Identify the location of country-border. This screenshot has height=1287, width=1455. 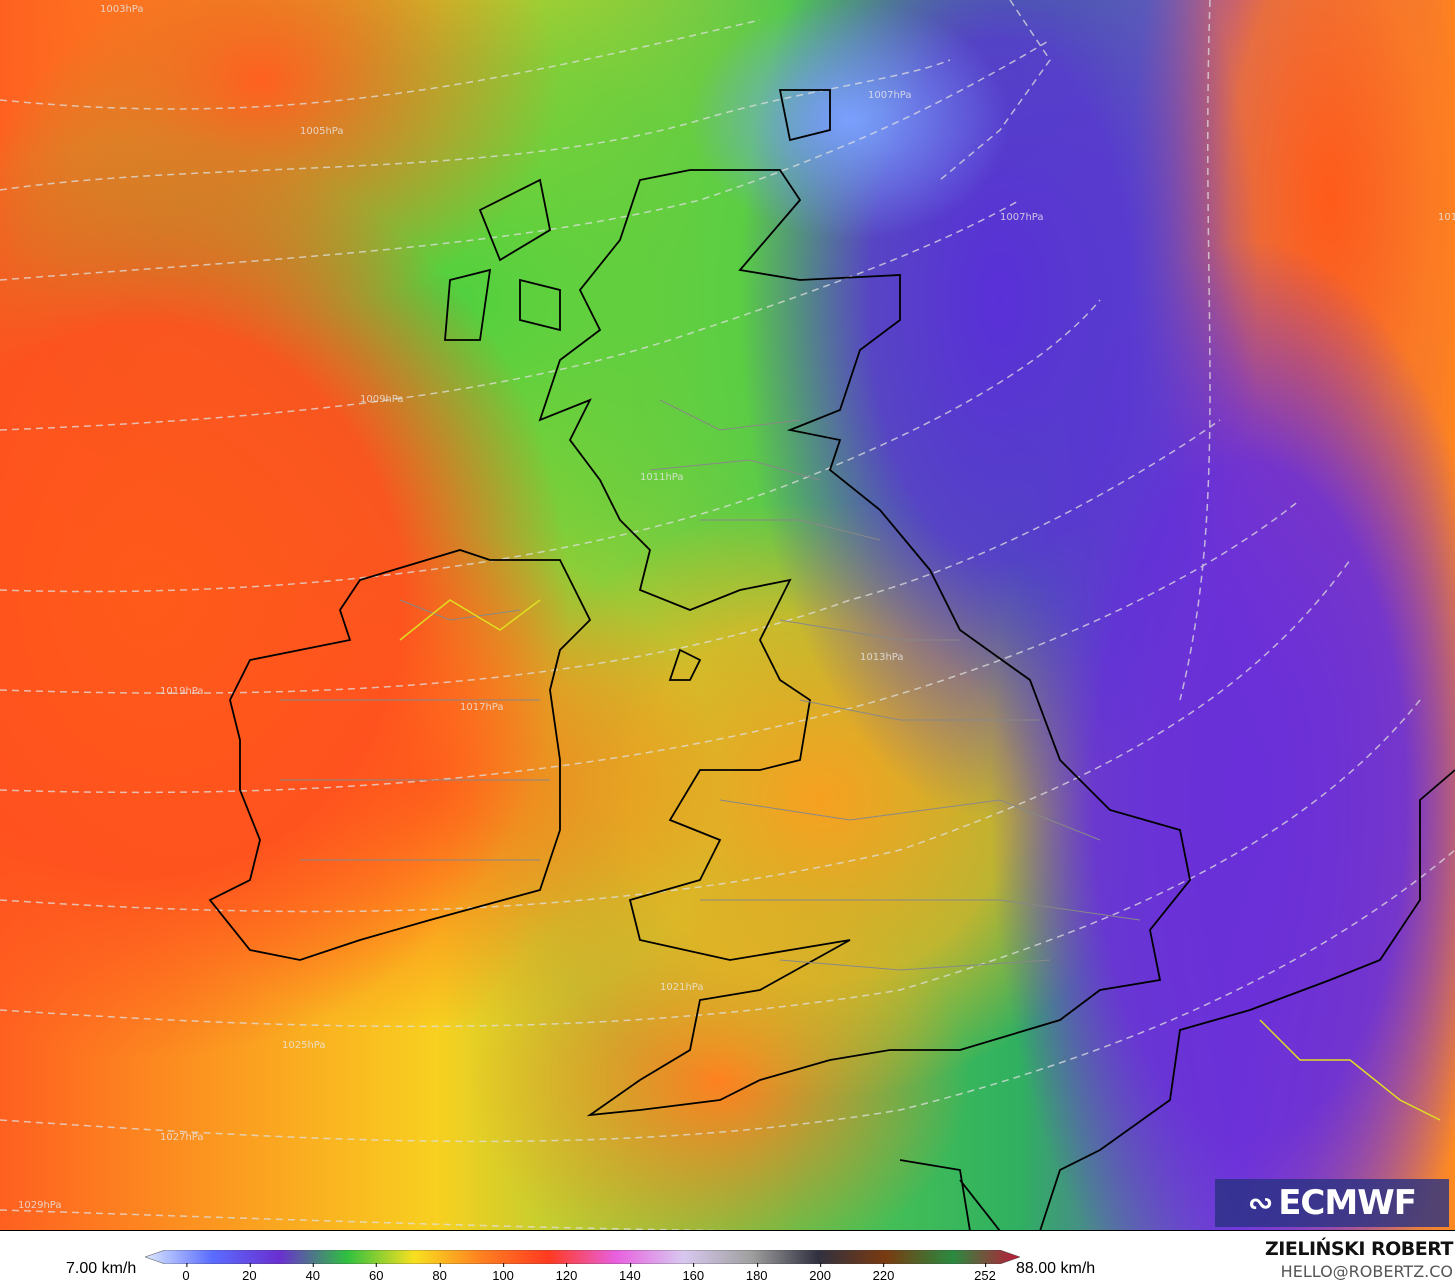
(1350, 1070).